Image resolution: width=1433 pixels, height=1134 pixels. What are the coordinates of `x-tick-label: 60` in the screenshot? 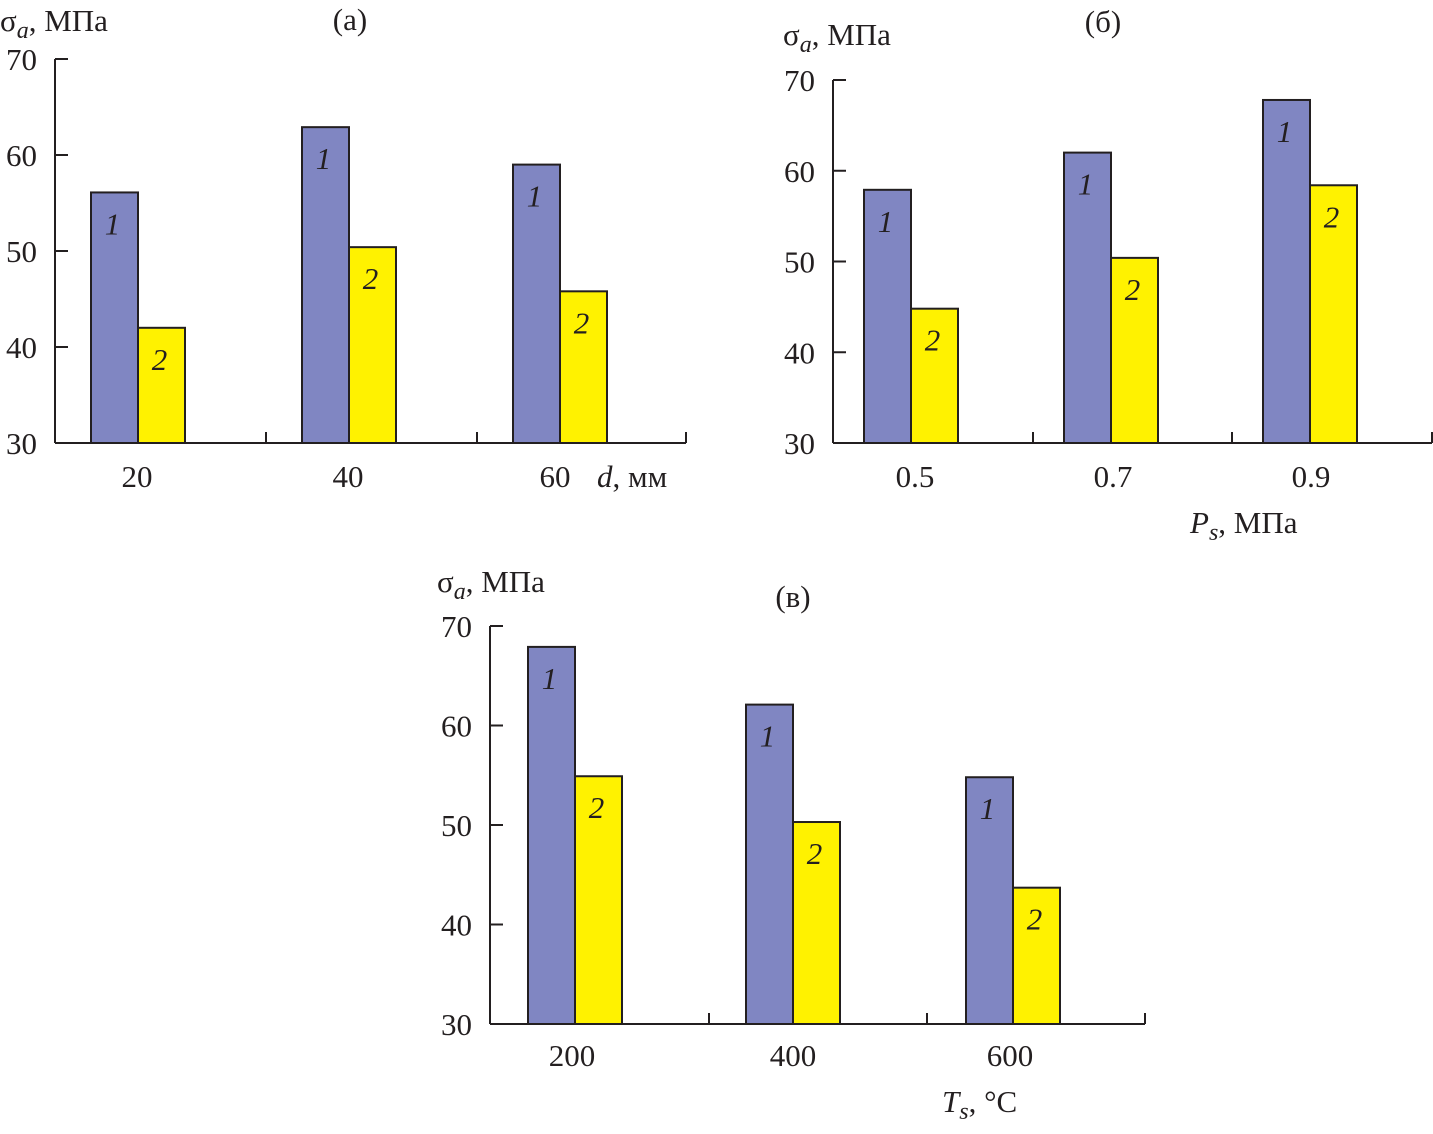 It's located at (555, 476).